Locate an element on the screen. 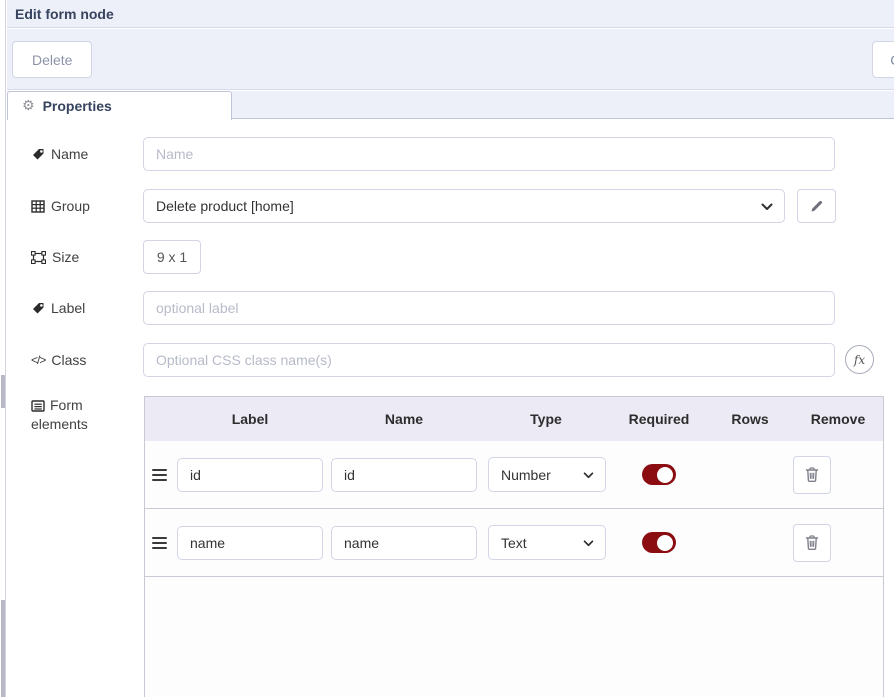 The width and height of the screenshot is (894, 697). name-input is located at coordinates (489, 154).